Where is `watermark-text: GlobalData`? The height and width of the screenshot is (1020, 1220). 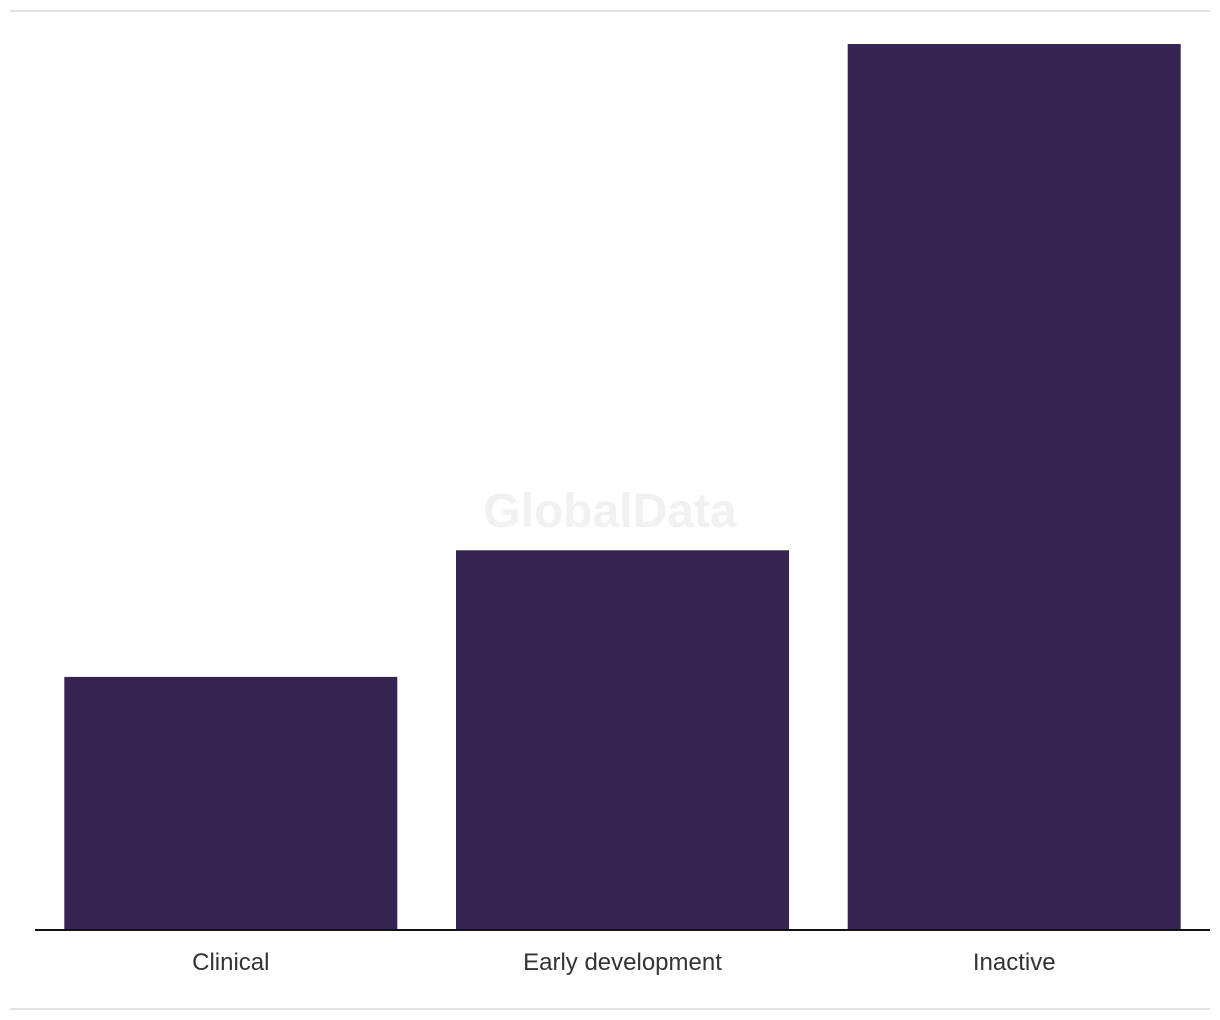
watermark-text: GlobalData is located at coordinates (610, 511).